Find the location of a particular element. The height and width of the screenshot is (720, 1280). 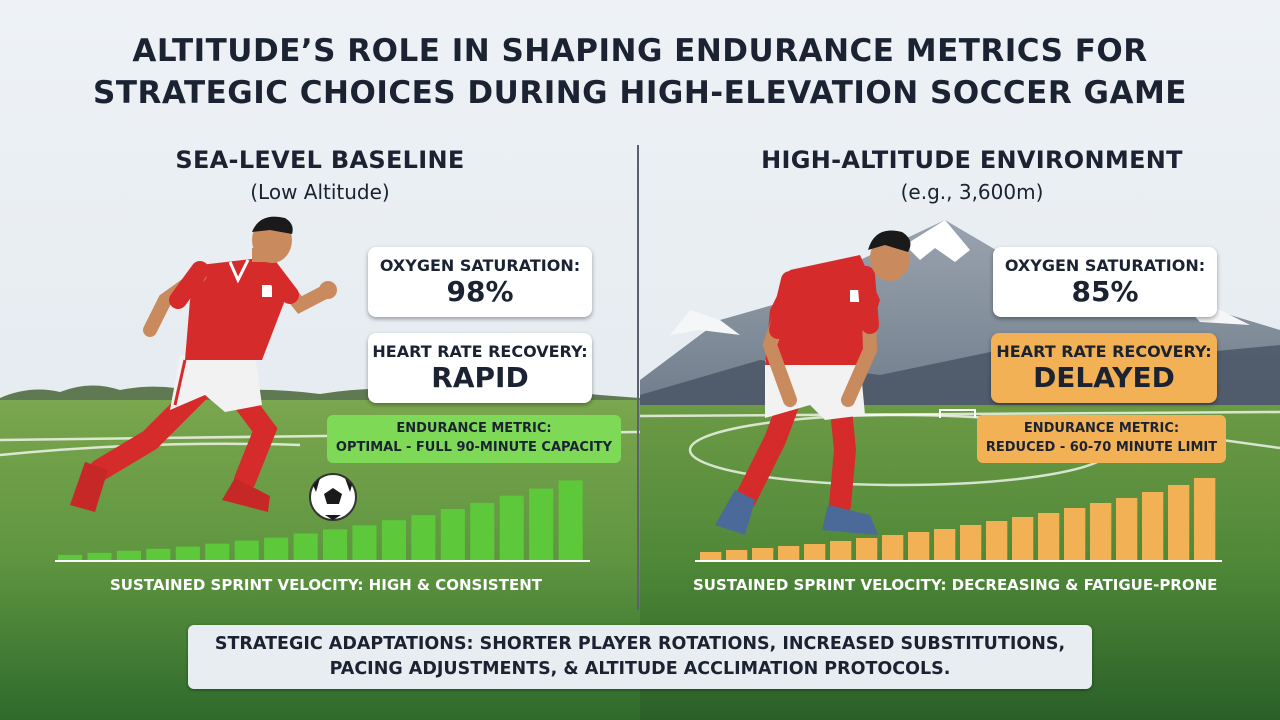

sprinting-player-figure is located at coordinates (203, 364).